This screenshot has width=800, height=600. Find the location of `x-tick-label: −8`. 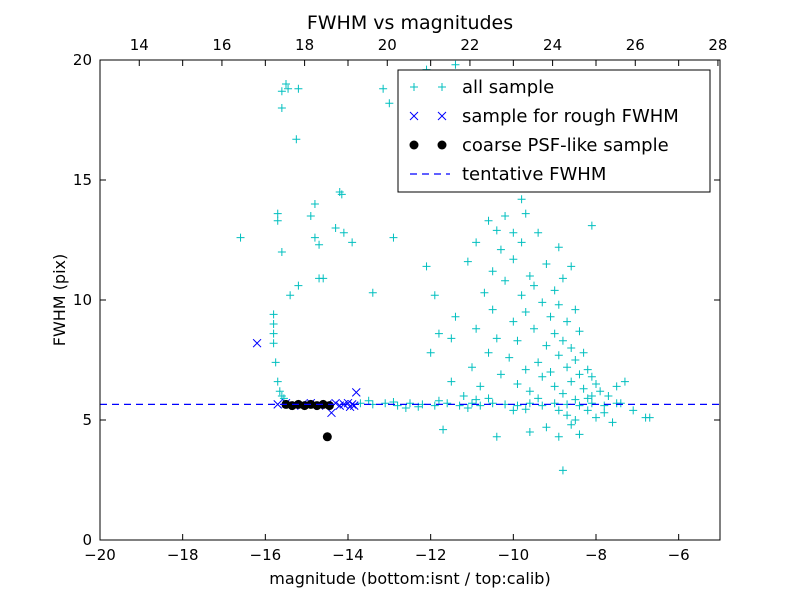

x-tick-label: −8 is located at coordinates (596, 555).